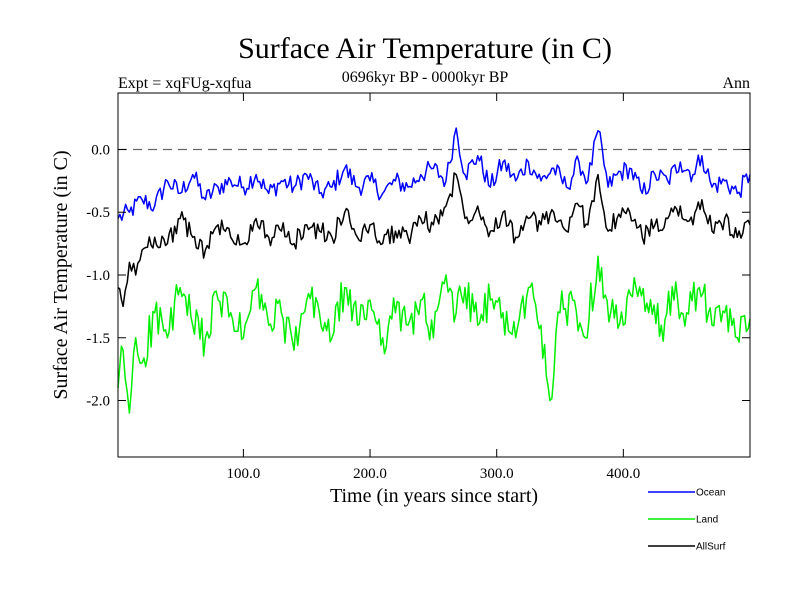 This screenshot has width=800, height=605. I want to click on y-tick-label: -1.0, so click(98, 276).